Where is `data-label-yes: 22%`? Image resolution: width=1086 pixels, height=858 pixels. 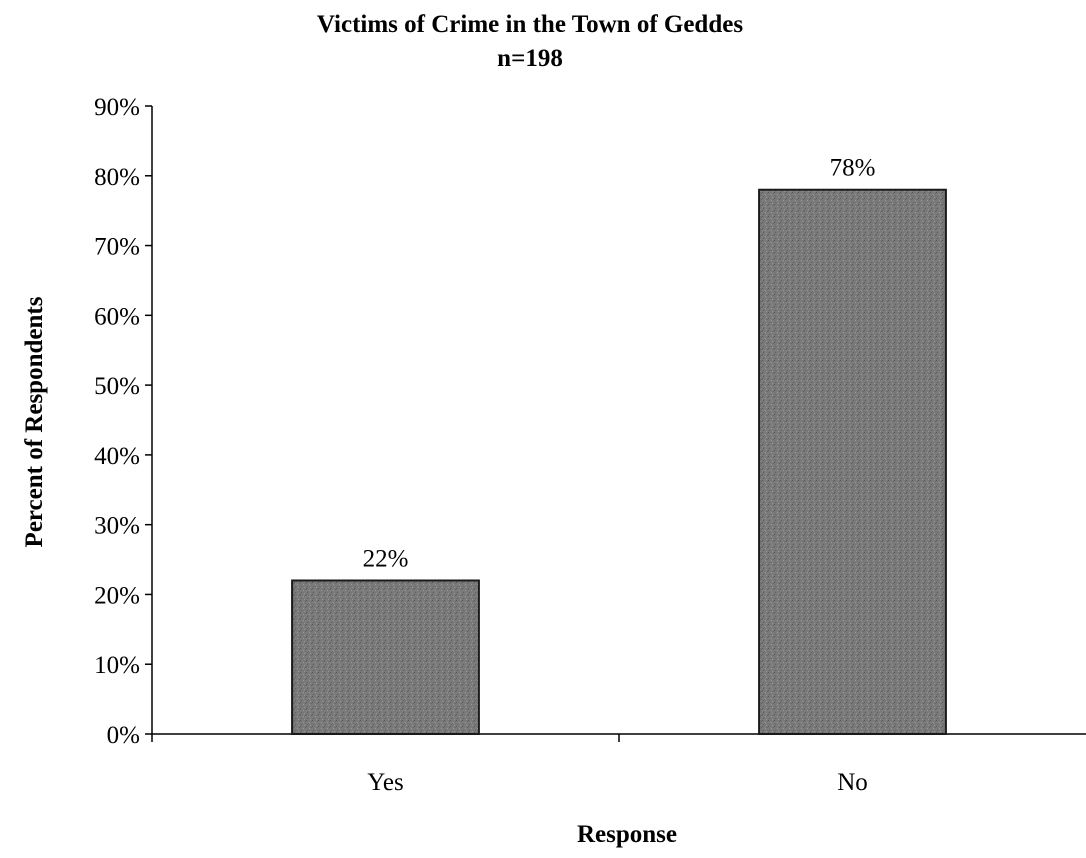
data-label-yes: 22% is located at coordinates (386, 558).